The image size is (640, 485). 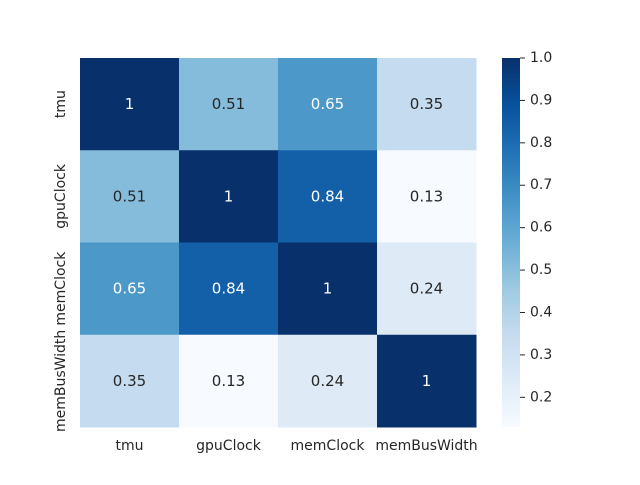 What do you see at coordinates (541, 312) in the screenshot?
I see `colorbar-tick-label: 0.4` at bounding box center [541, 312].